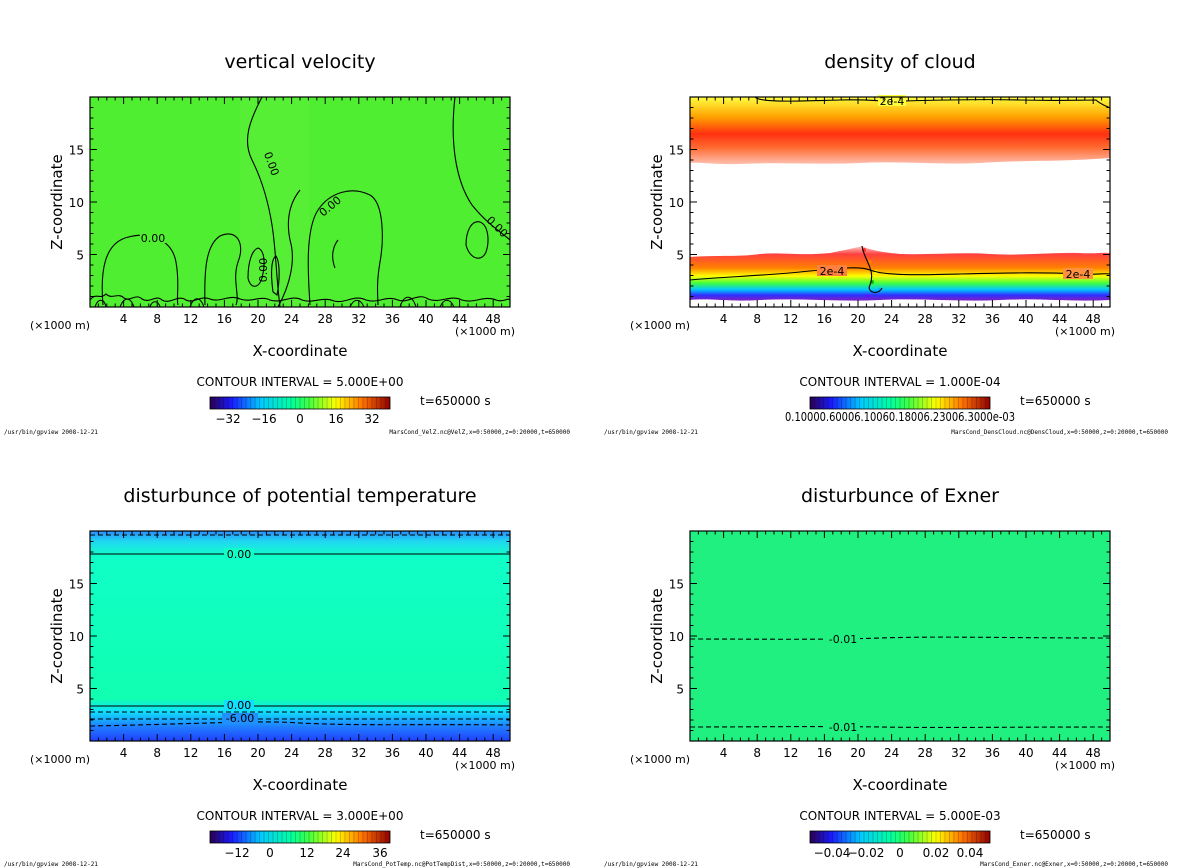 The width and height of the screenshot is (1200, 868). I want to click on x-tick-label: 24, so click(291, 319).